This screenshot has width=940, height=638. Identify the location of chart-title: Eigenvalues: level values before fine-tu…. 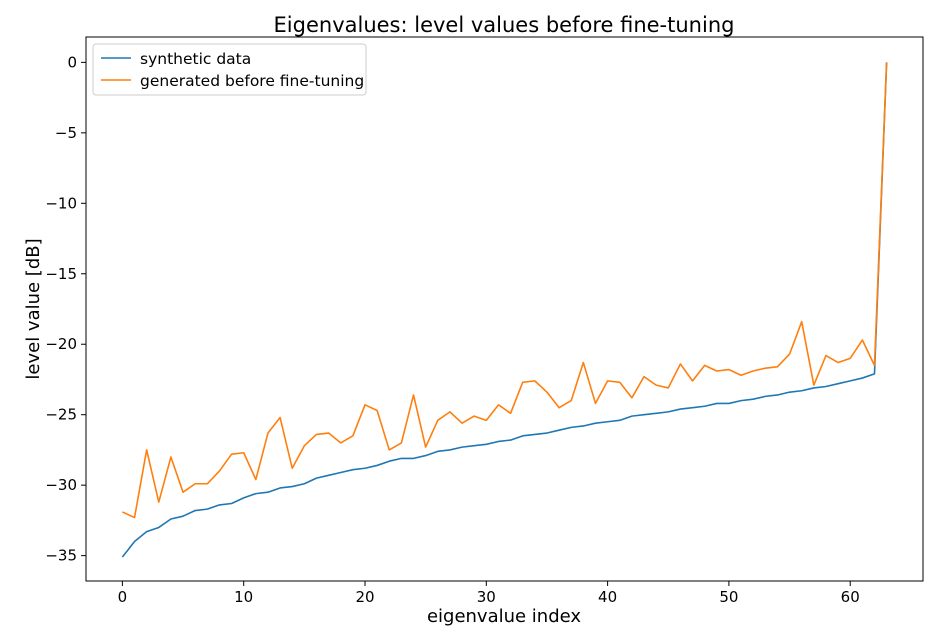
(504, 25).